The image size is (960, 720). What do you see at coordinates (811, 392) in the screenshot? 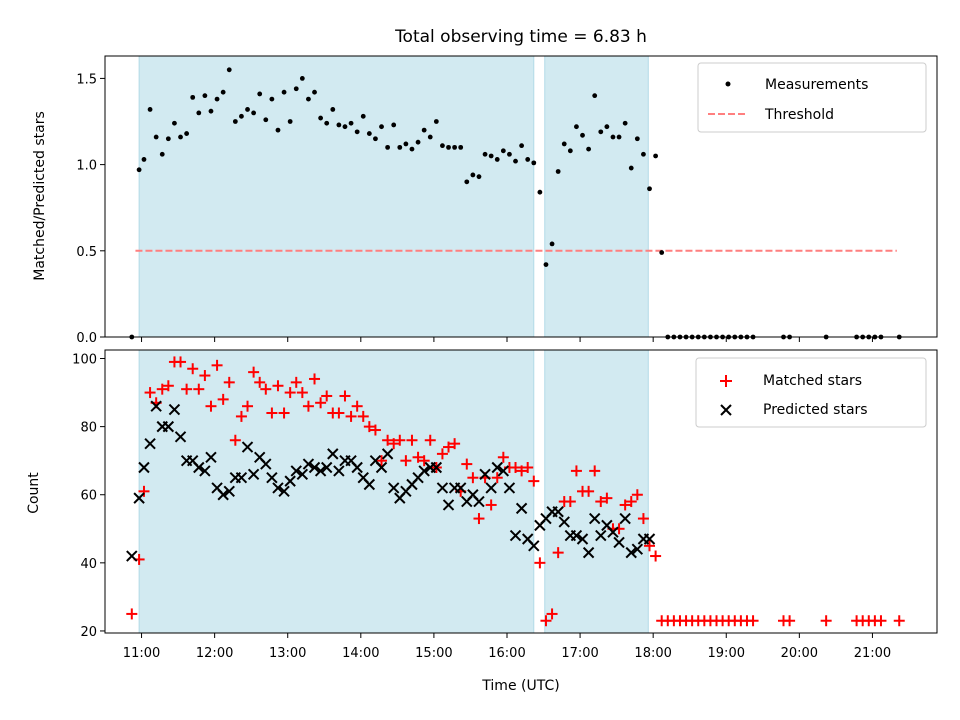
I see `bottom-legend: Matched stars Predicted stars` at bounding box center [811, 392].